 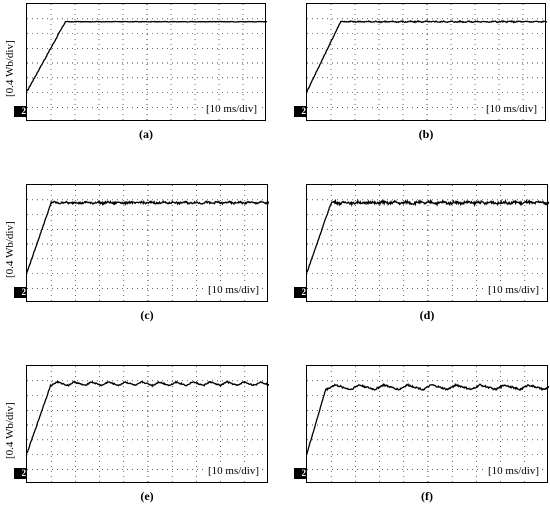 What do you see at coordinates (147, 496) in the screenshot?
I see `subfigure-caption: (e)` at bounding box center [147, 496].